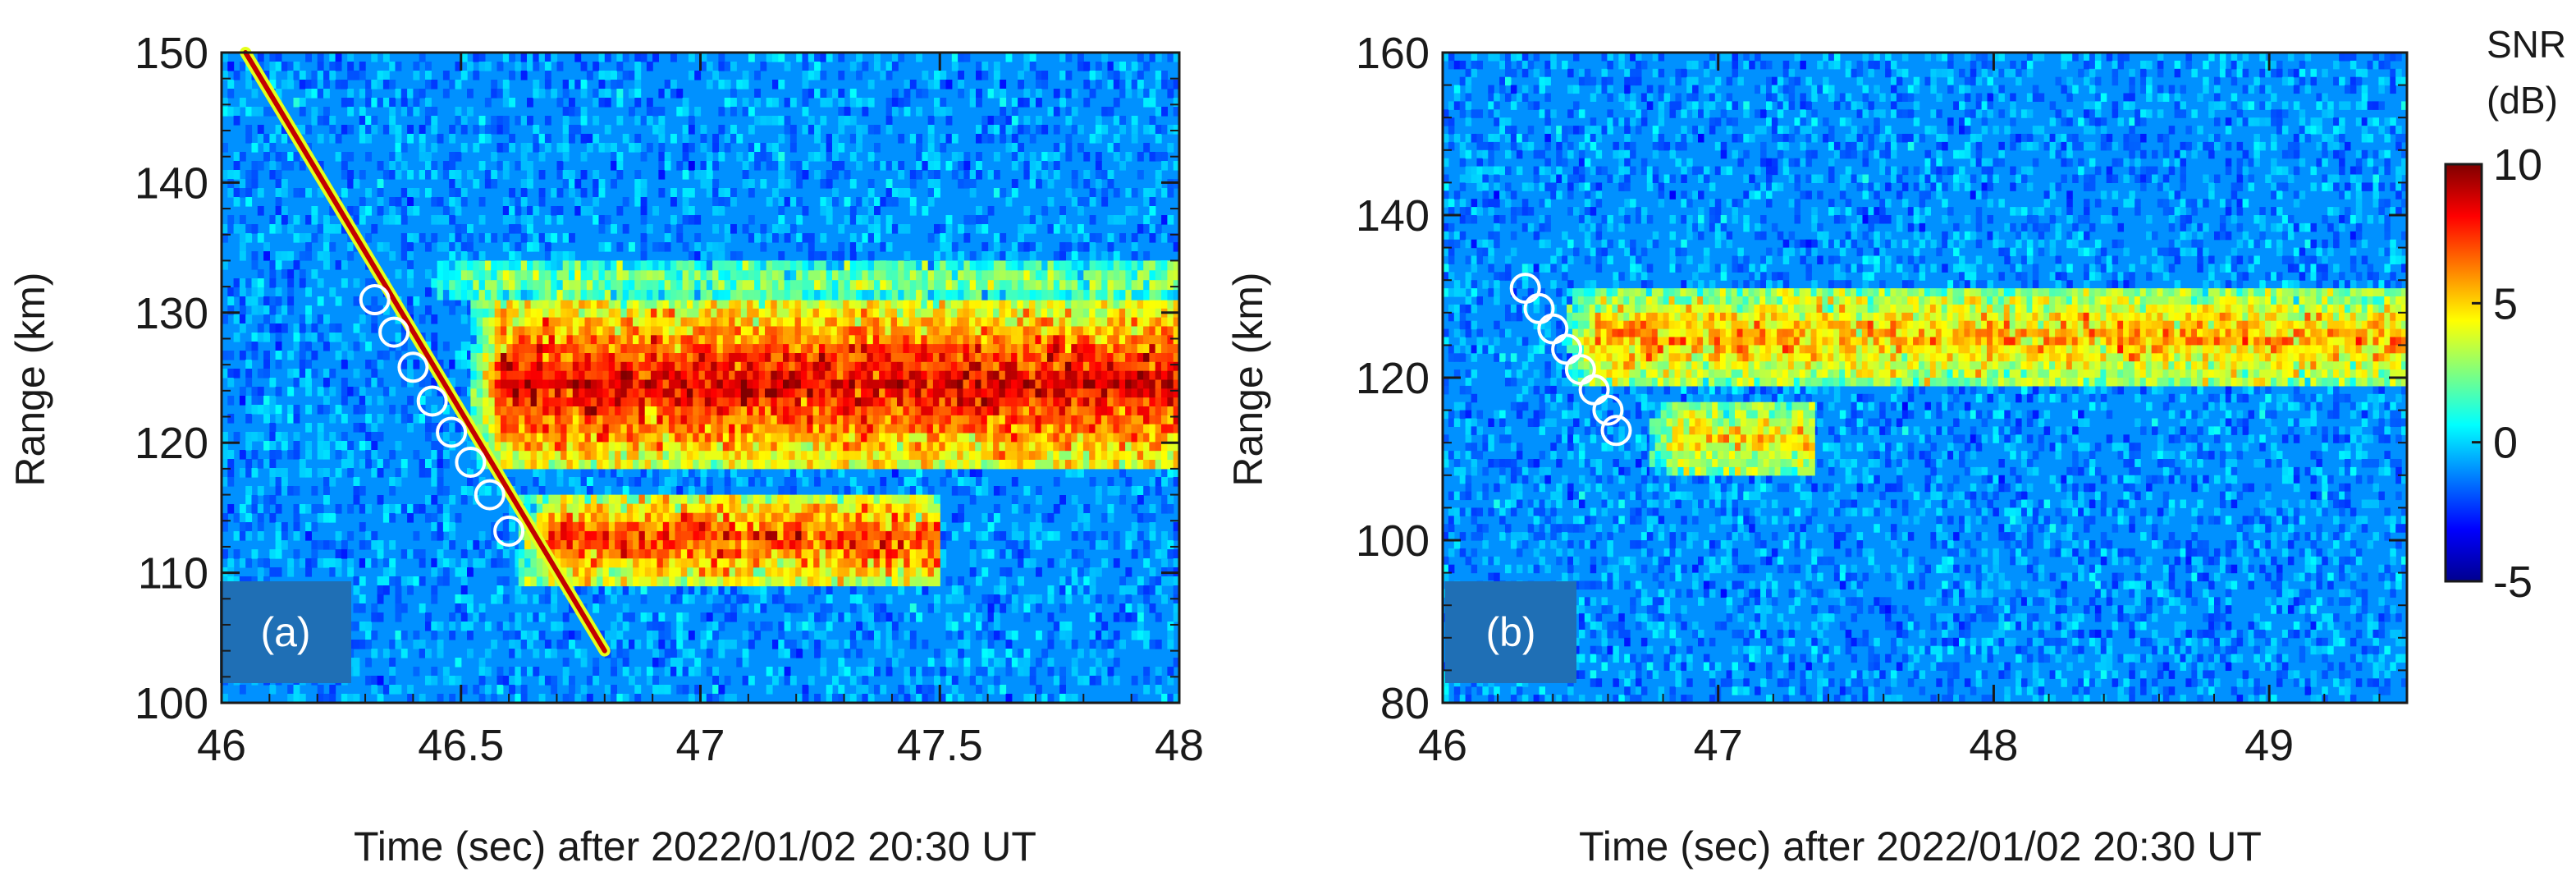 This screenshot has width=2576, height=890. I want to click on colorbar-title-line1: SNR, so click(2526, 44).